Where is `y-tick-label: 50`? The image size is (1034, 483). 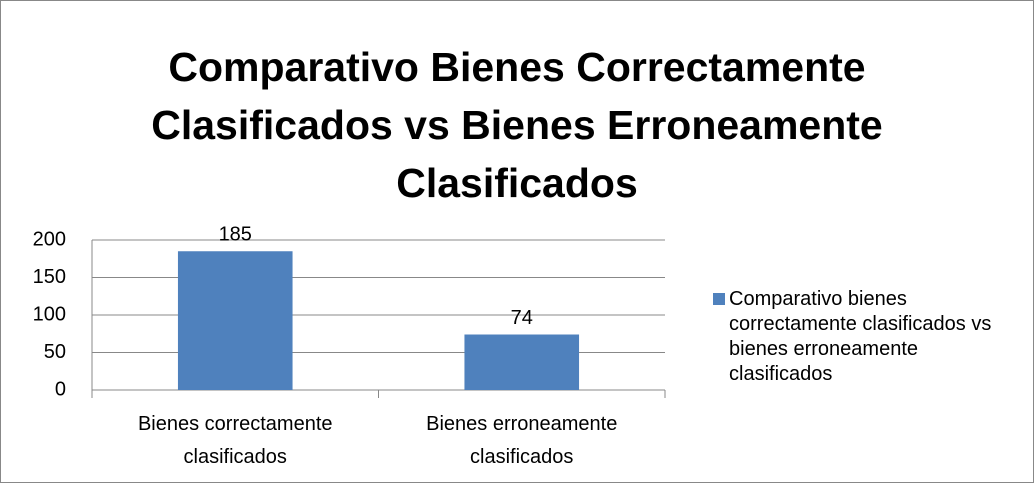
y-tick-label: 50 is located at coordinates (55, 352).